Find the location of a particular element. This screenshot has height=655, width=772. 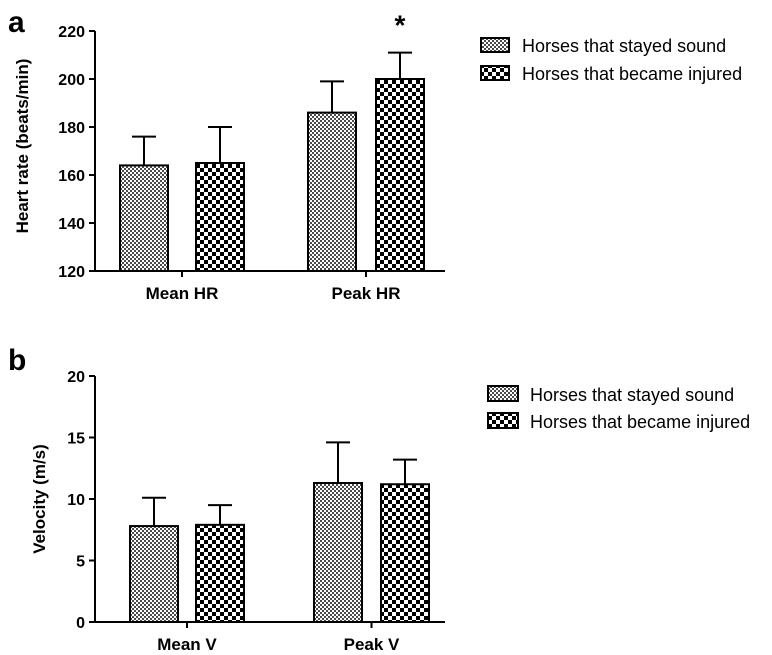

bar-peak-v-sound is located at coordinates (338, 553).